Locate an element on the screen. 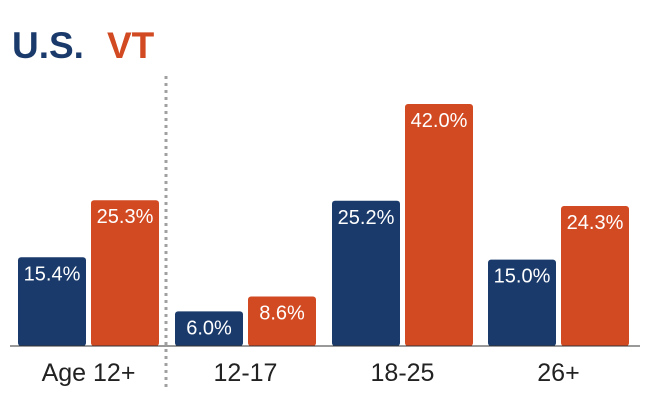 The image size is (650, 406). category-label-2: 18-25 is located at coordinates (403, 373).